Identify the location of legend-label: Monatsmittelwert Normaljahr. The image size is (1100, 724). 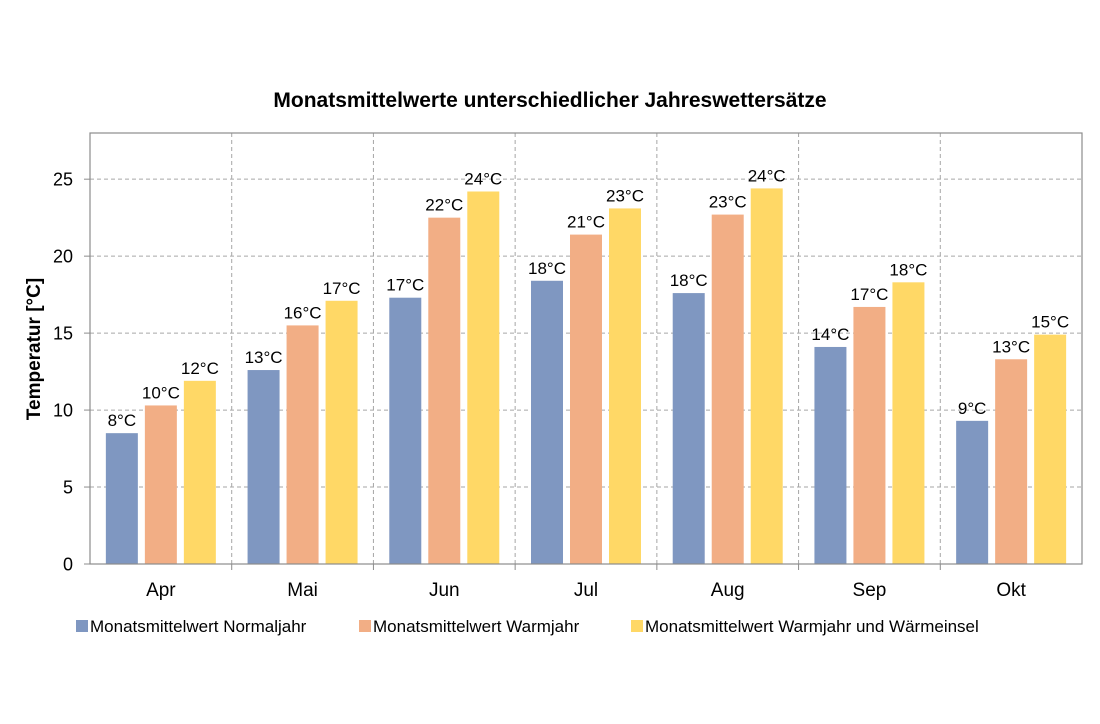
(198, 626).